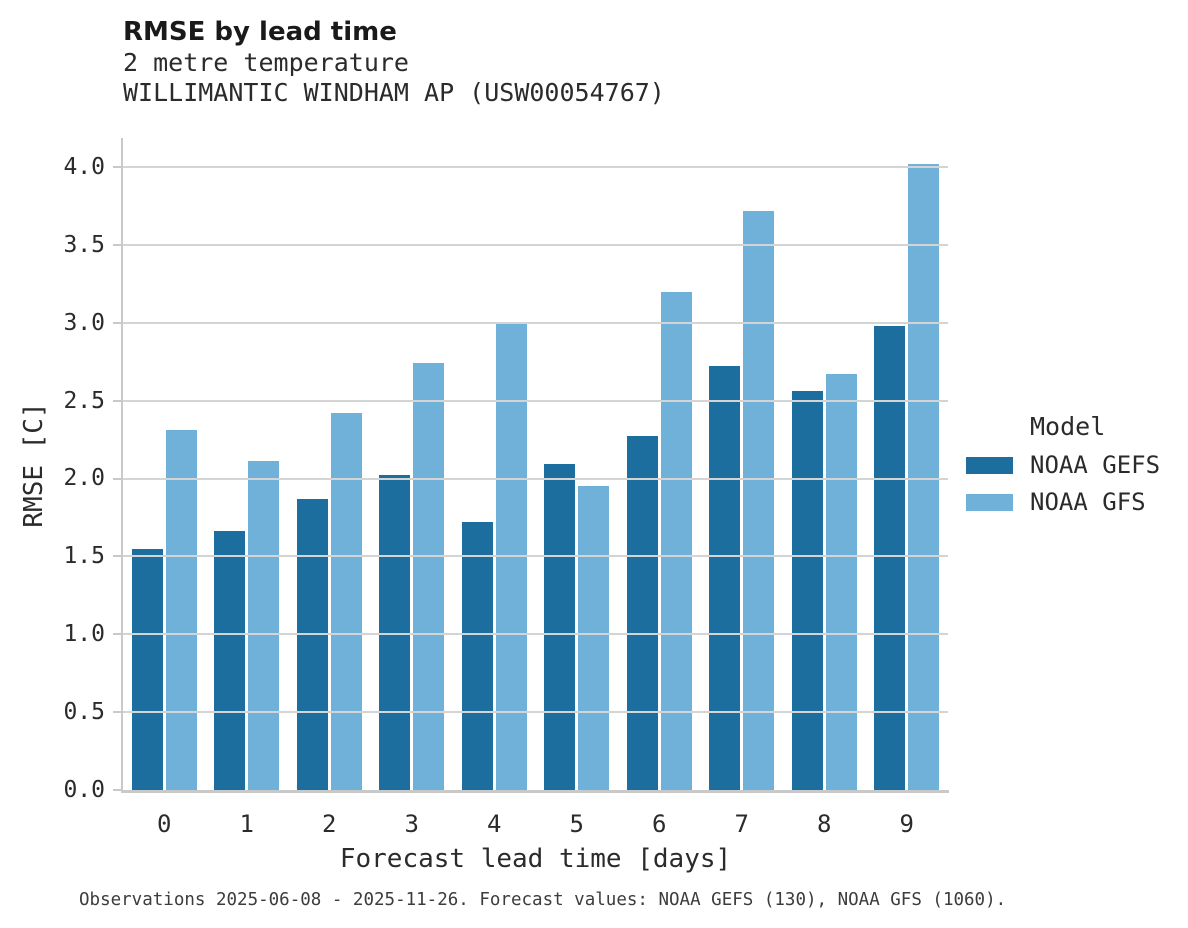 Image resolution: width=1188 pixels, height=928 pixels. What do you see at coordinates (535, 322) in the screenshot?
I see `gridline-3.0` at bounding box center [535, 322].